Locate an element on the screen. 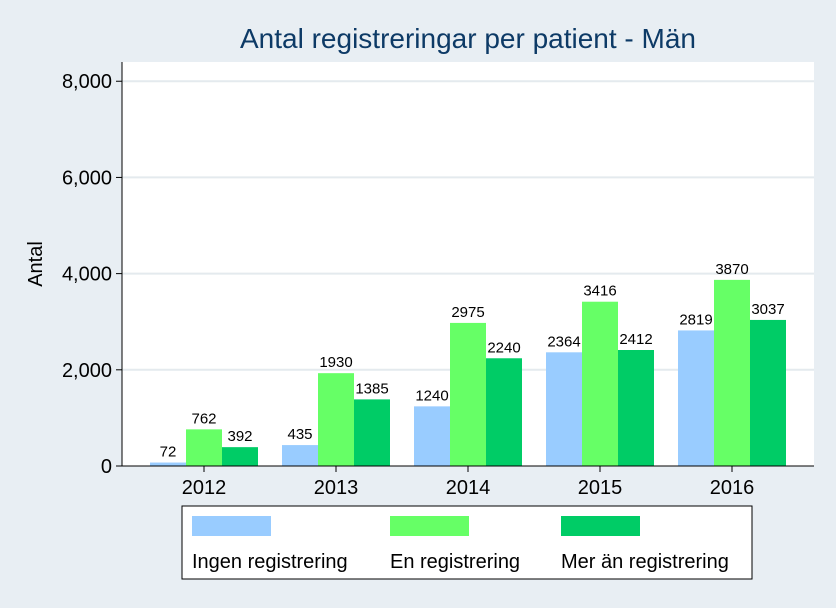 The width and height of the screenshot is (836, 608). chart-title: Antal registreringar per patient - Män is located at coordinates (468, 38).